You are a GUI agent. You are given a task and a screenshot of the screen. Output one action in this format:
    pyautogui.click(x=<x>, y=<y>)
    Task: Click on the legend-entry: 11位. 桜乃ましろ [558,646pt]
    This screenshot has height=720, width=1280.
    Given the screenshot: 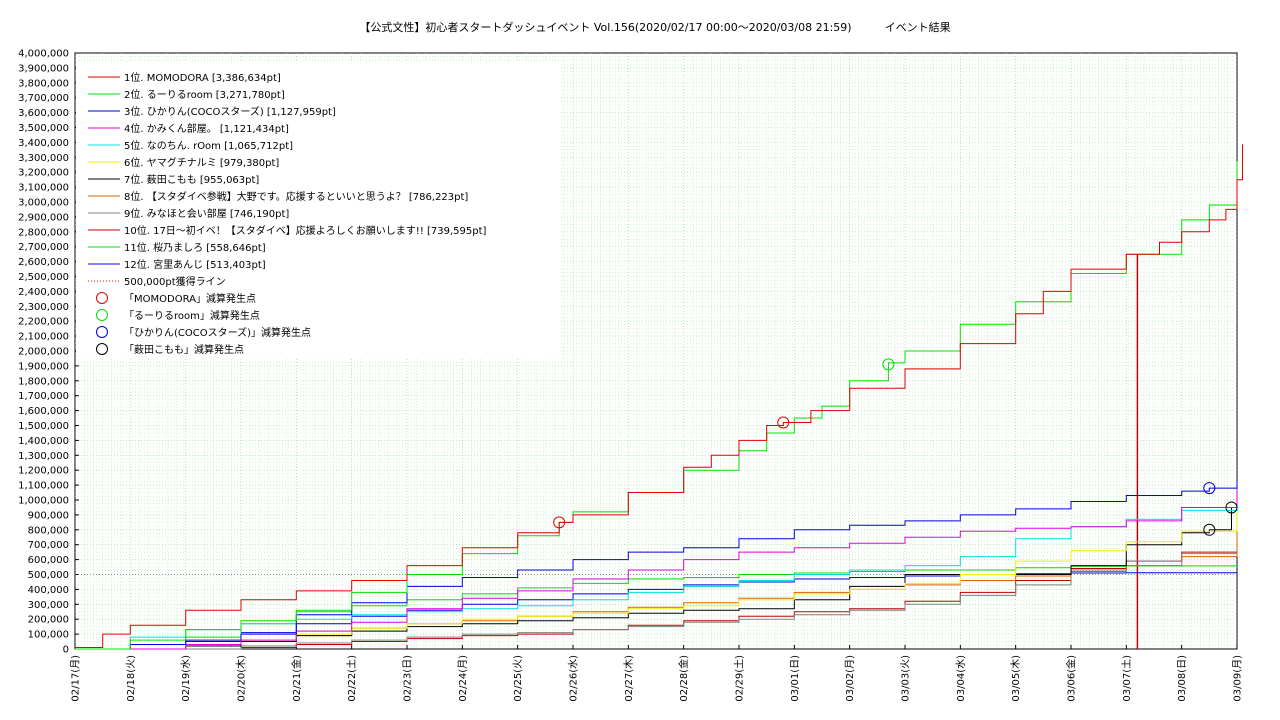 What is the action you would take?
    pyautogui.click(x=195, y=247)
    